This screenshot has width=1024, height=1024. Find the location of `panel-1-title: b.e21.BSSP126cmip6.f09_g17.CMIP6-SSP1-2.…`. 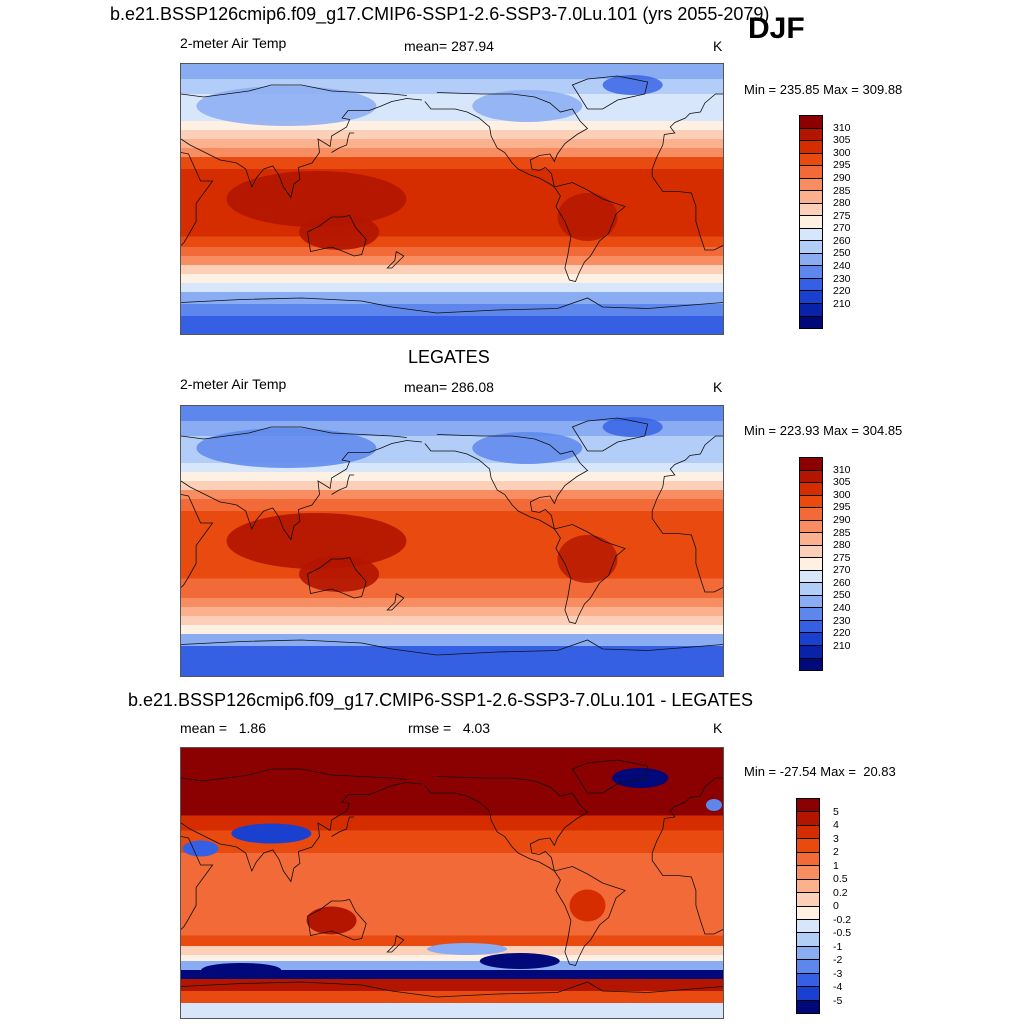

panel-1-title: b.e21.BSSP126cmip6.f09_g17.CMIP6-SSP1-2.… is located at coordinates (440, 14).